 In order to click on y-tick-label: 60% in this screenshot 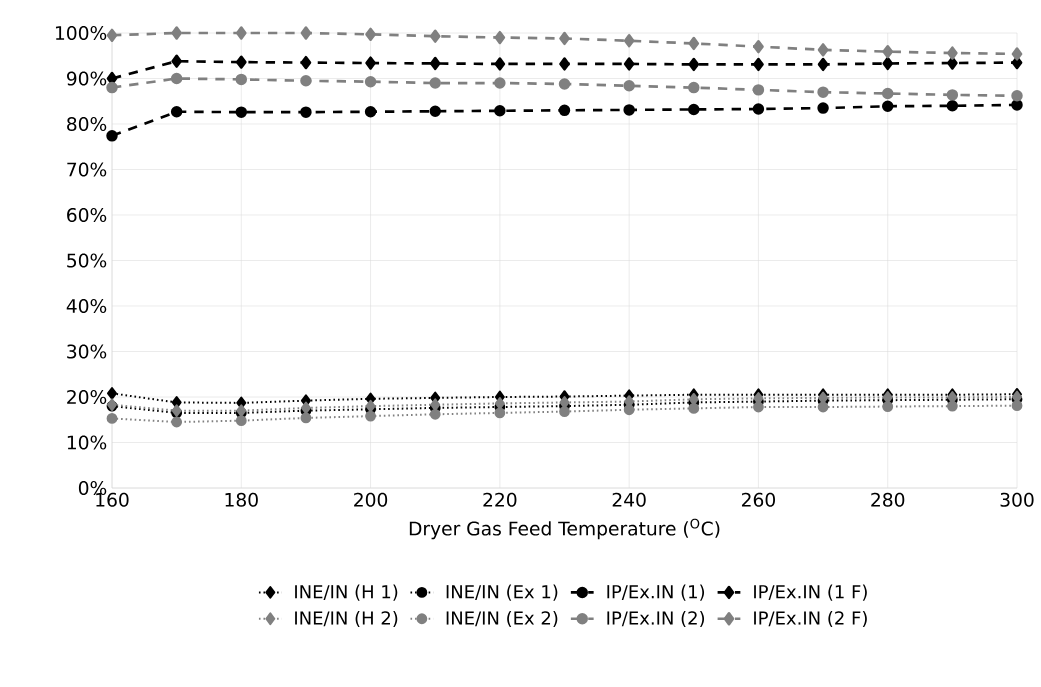, I will do `click(87, 215)`.